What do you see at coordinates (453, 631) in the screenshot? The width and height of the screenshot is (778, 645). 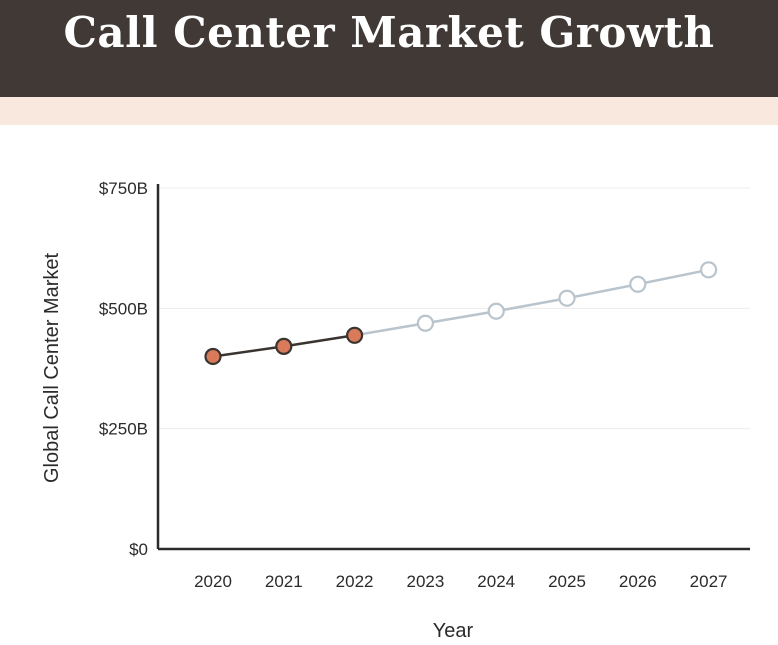 I see `x-axis-title: Year` at bounding box center [453, 631].